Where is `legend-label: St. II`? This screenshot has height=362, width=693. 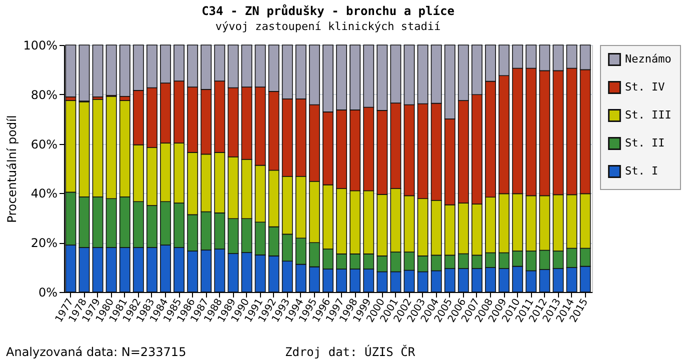
legend-label: St. II is located at coordinates (645, 143).